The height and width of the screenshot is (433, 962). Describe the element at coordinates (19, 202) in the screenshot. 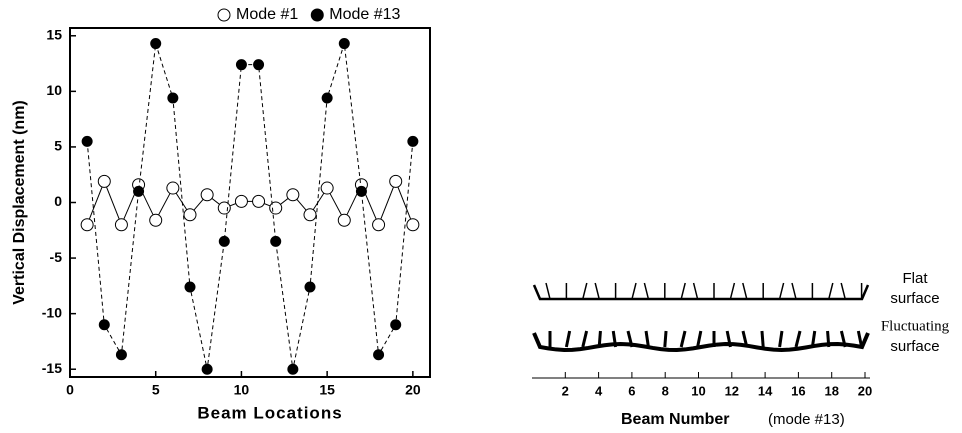

I see `y-axis-label: Vertical Displacement (nm)` at that location.